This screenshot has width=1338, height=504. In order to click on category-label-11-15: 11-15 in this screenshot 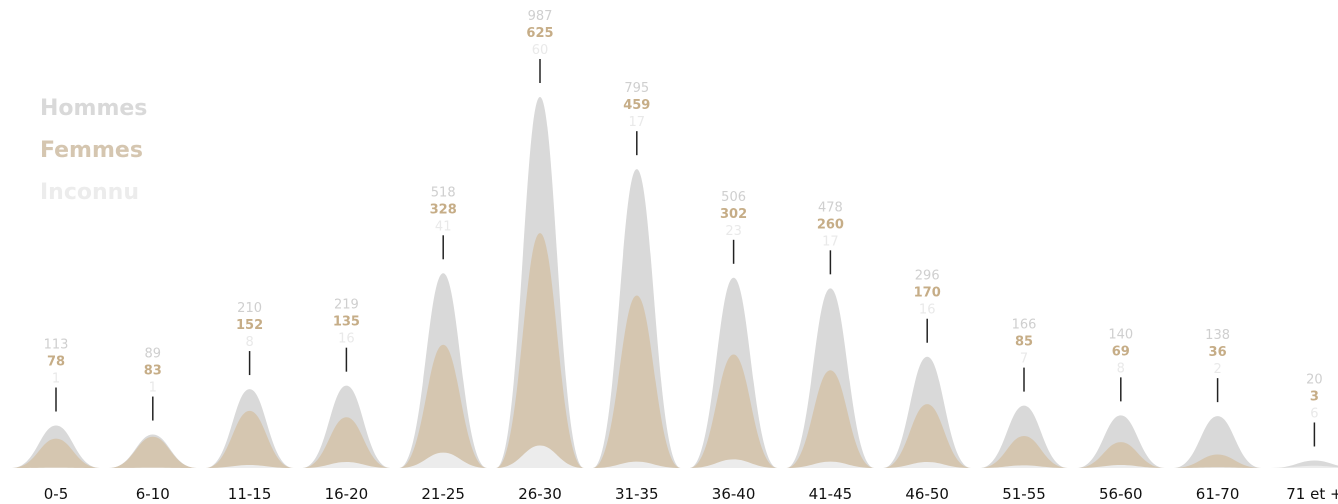, I will do `click(250, 494)`.